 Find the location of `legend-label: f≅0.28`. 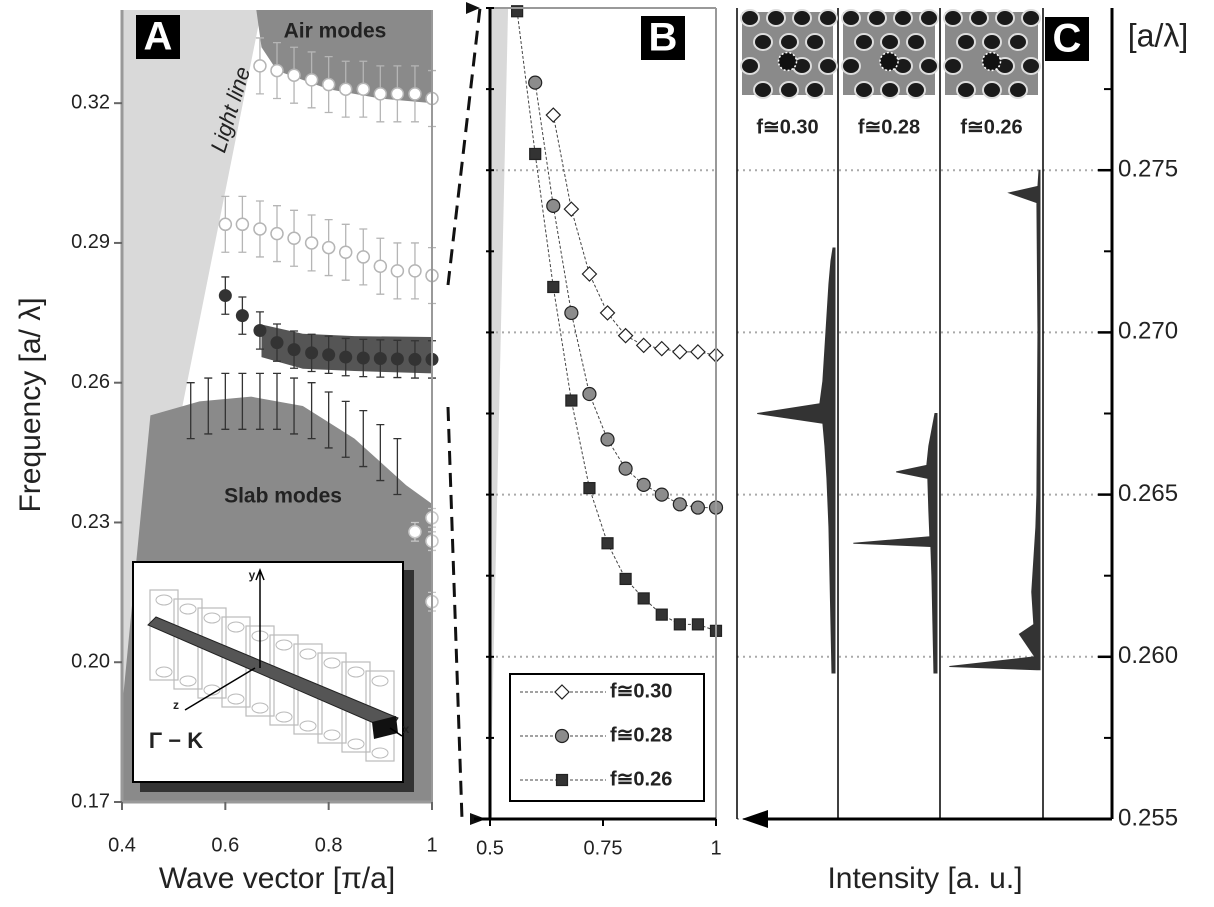

legend-label: f≅0.28 is located at coordinates (641, 735).